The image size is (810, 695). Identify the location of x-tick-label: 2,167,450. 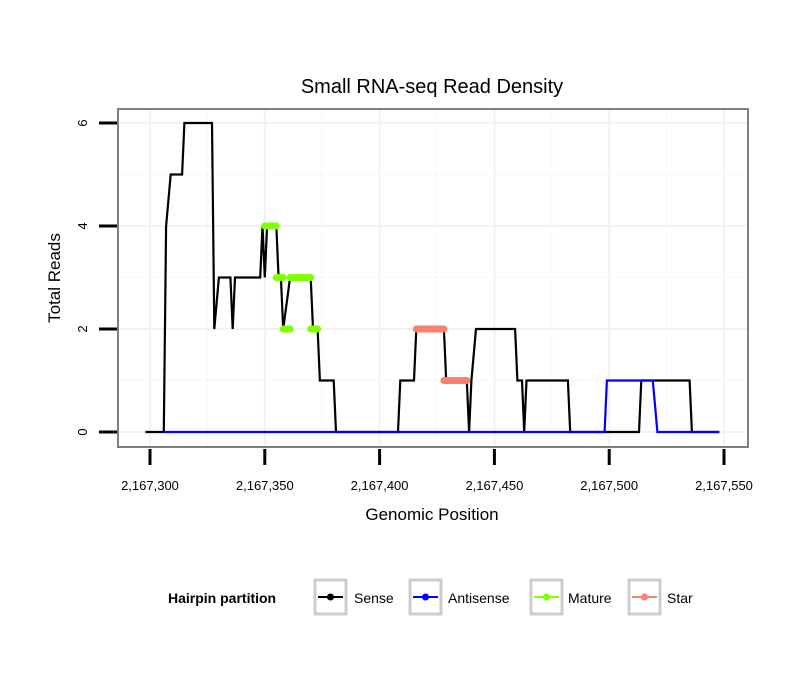
(494, 485).